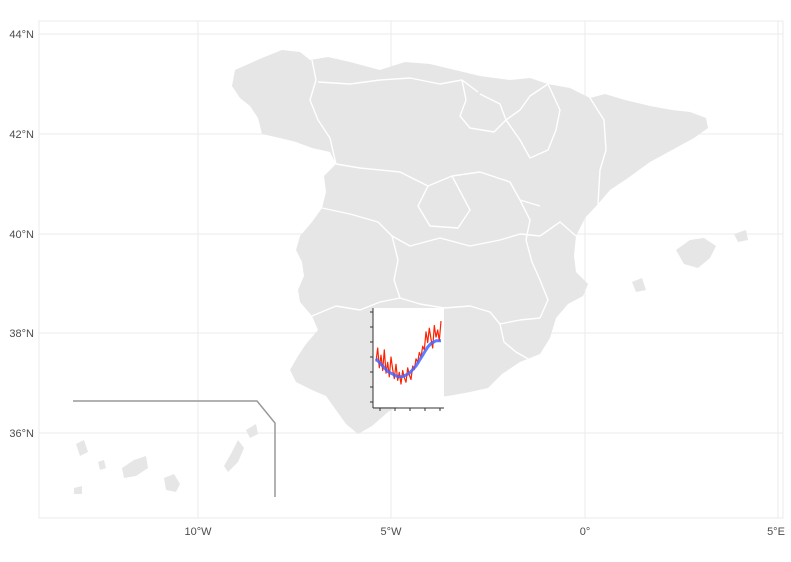  Describe the element at coordinates (585, 532) in the screenshot. I see `lon-label-0: 0°` at that location.